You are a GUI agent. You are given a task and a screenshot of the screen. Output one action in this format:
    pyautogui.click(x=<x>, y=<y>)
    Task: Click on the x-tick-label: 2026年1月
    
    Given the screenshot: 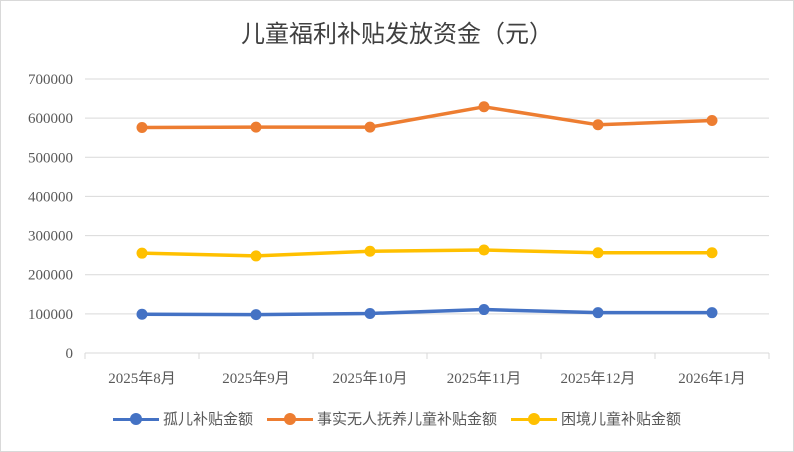 What is the action you would take?
    pyautogui.click(x=712, y=378)
    